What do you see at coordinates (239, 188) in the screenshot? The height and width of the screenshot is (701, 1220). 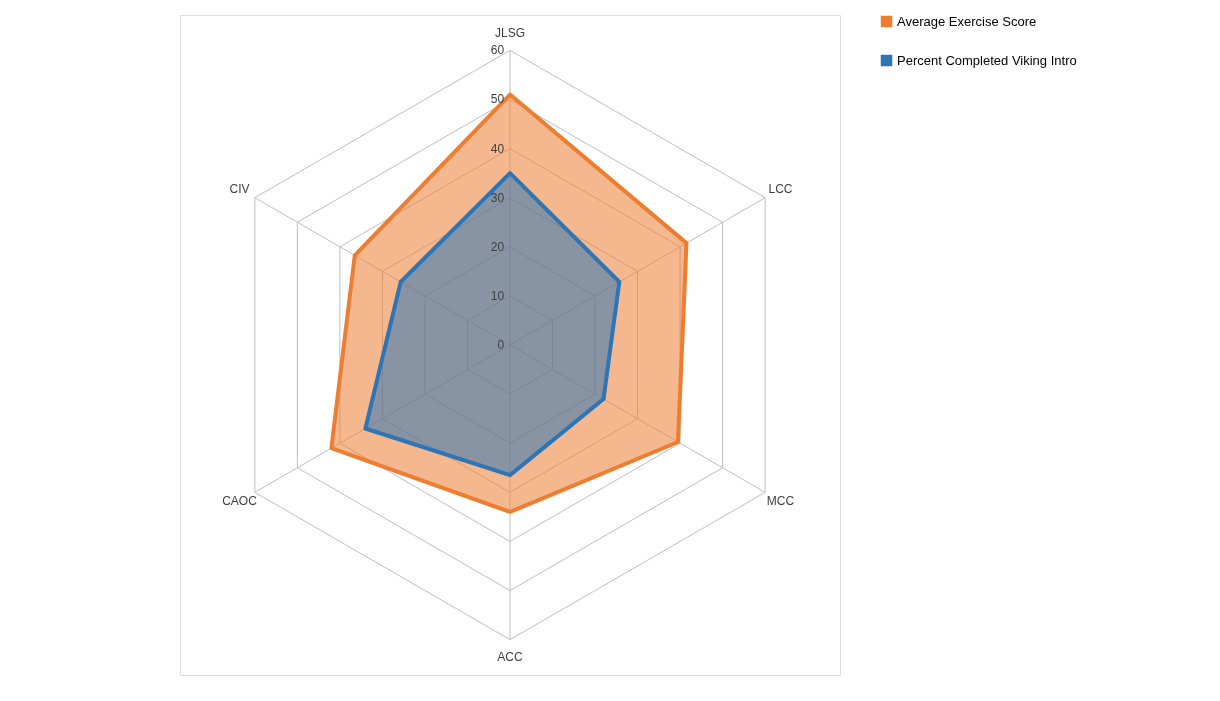 I see `spoke-label: CIV` at bounding box center [239, 188].